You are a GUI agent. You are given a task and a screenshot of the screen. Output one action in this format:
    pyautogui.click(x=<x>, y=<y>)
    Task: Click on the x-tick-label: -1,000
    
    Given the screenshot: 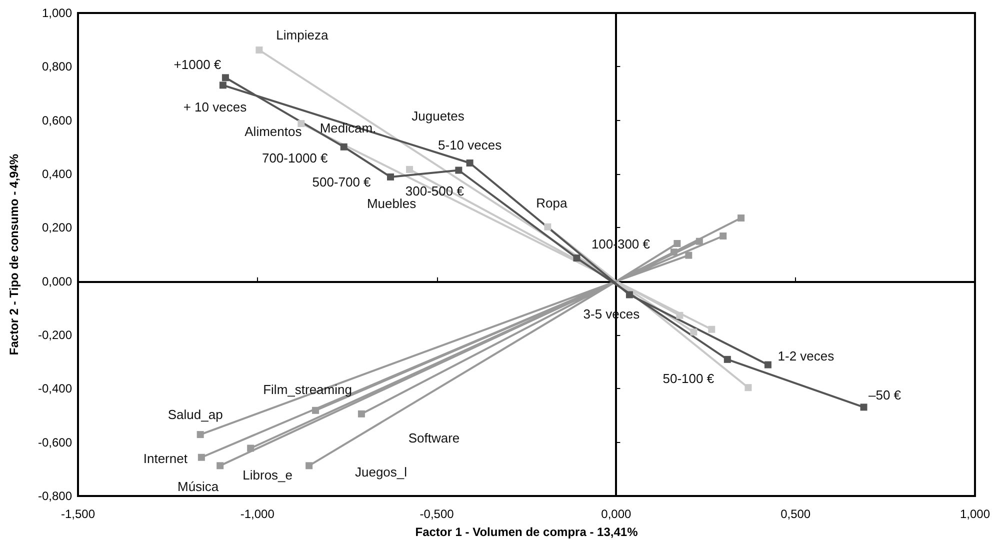 What is the action you would take?
    pyautogui.click(x=257, y=514)
    